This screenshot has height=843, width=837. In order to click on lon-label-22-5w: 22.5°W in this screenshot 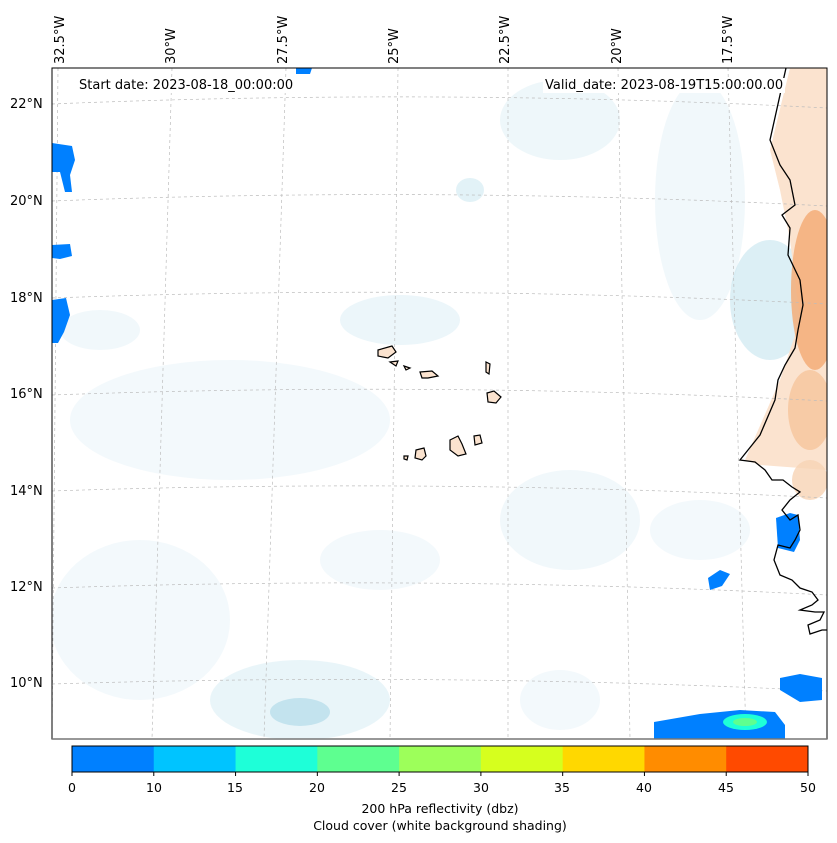, I will do `click(505, 39)`.